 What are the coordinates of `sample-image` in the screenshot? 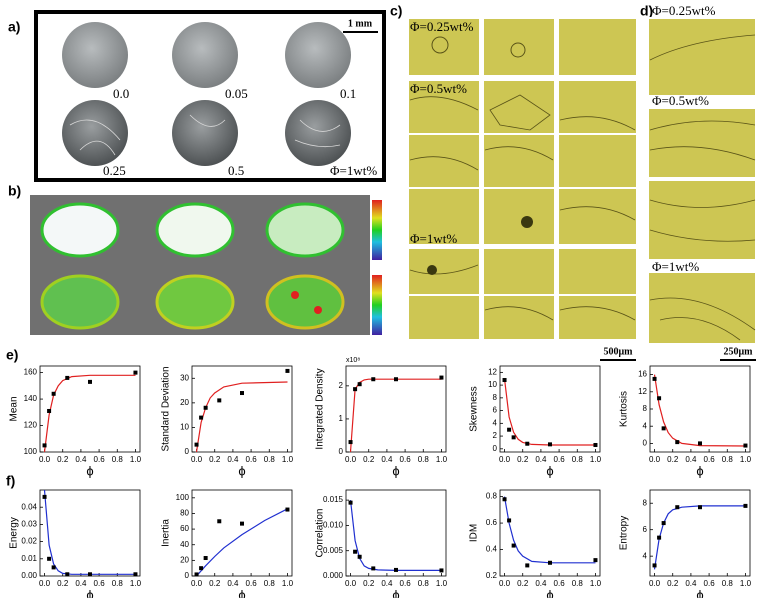 It's located at (318, 133).